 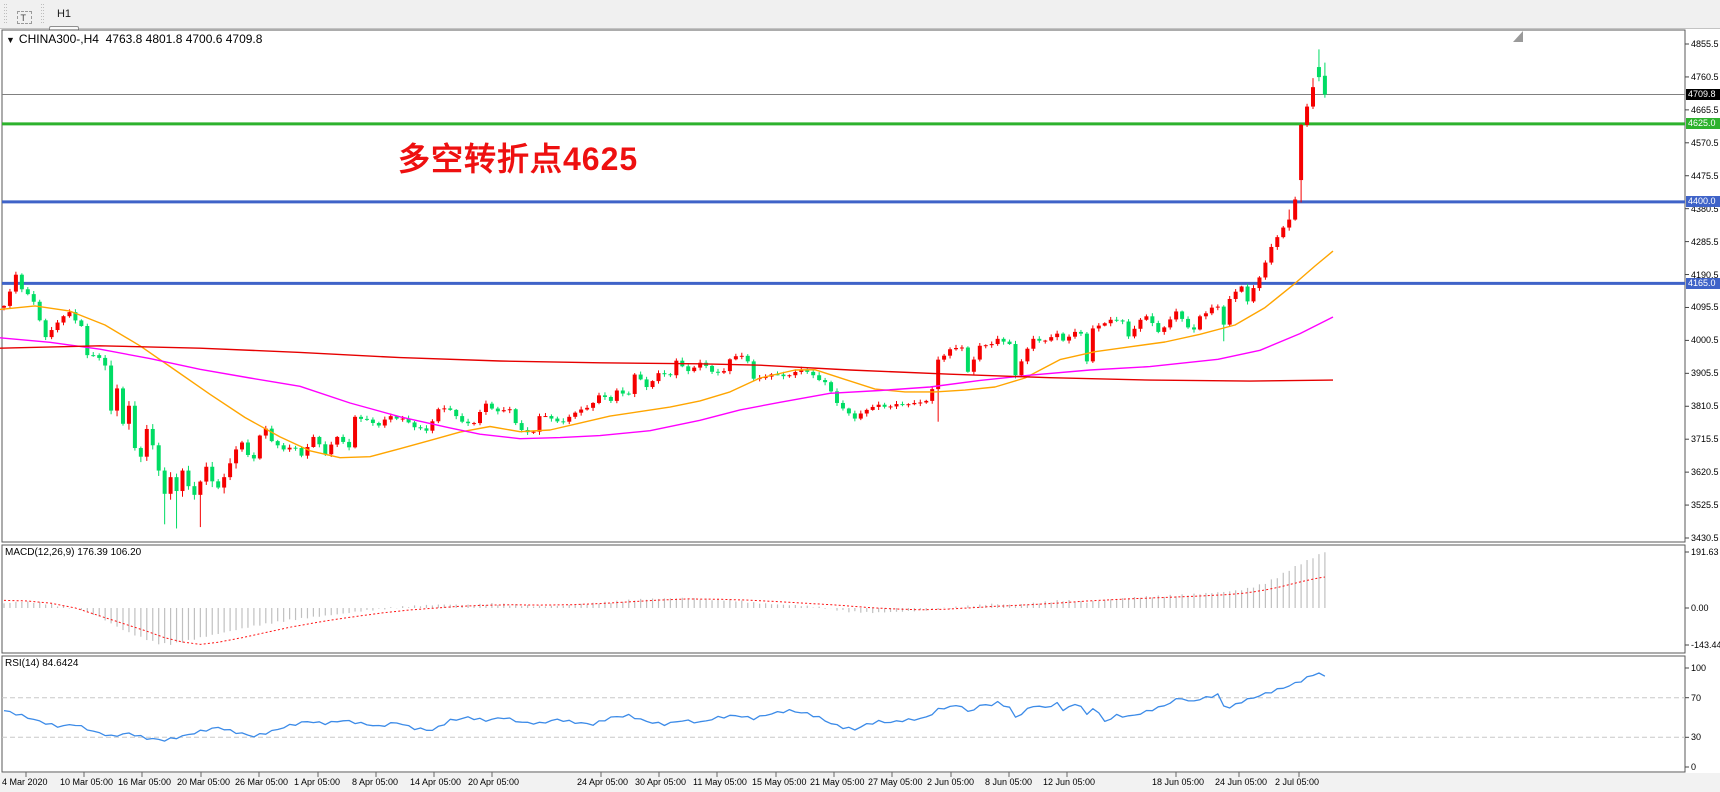 What do you see at coordinates (860, 782) in the screenshot?
I see `time-axis-strip` at bounding box center [860, 782].